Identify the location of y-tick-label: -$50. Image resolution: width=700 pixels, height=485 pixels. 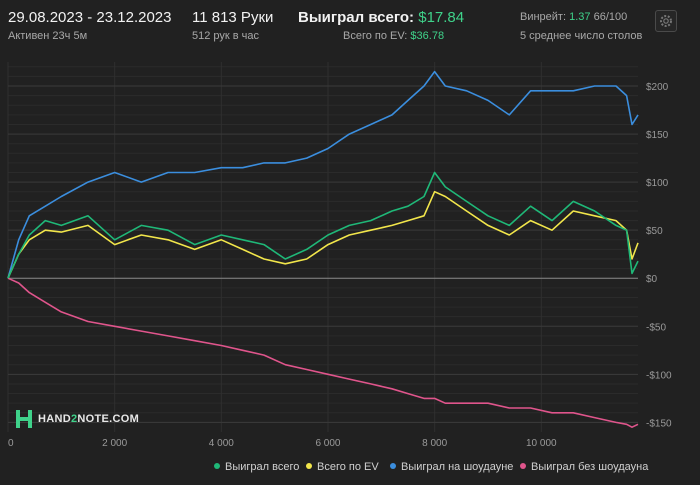
(656, 327).